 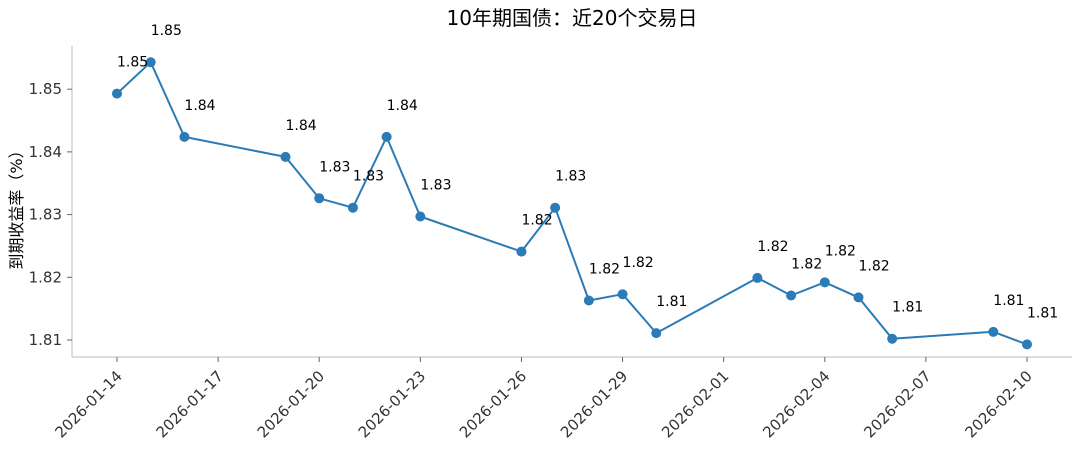 What do you see at coordinates (16, 205) in the screenshot?
I see `y-axis-label: 到期收益率（%）` at bounding box center [16, 205].